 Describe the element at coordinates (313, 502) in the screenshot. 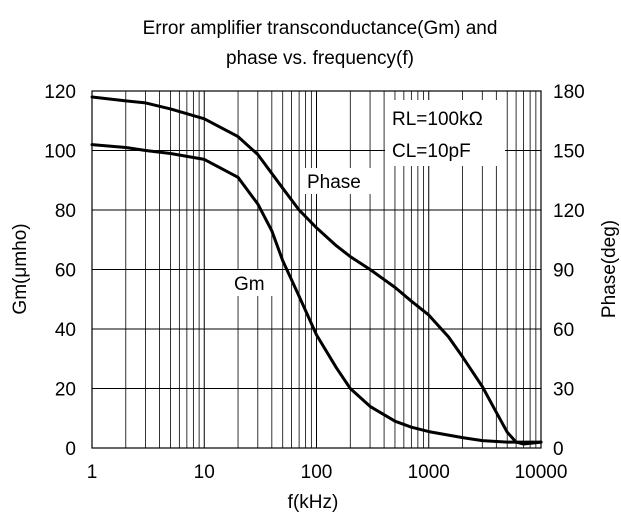

I see `x-axis-label: f(kHz)` at that location.